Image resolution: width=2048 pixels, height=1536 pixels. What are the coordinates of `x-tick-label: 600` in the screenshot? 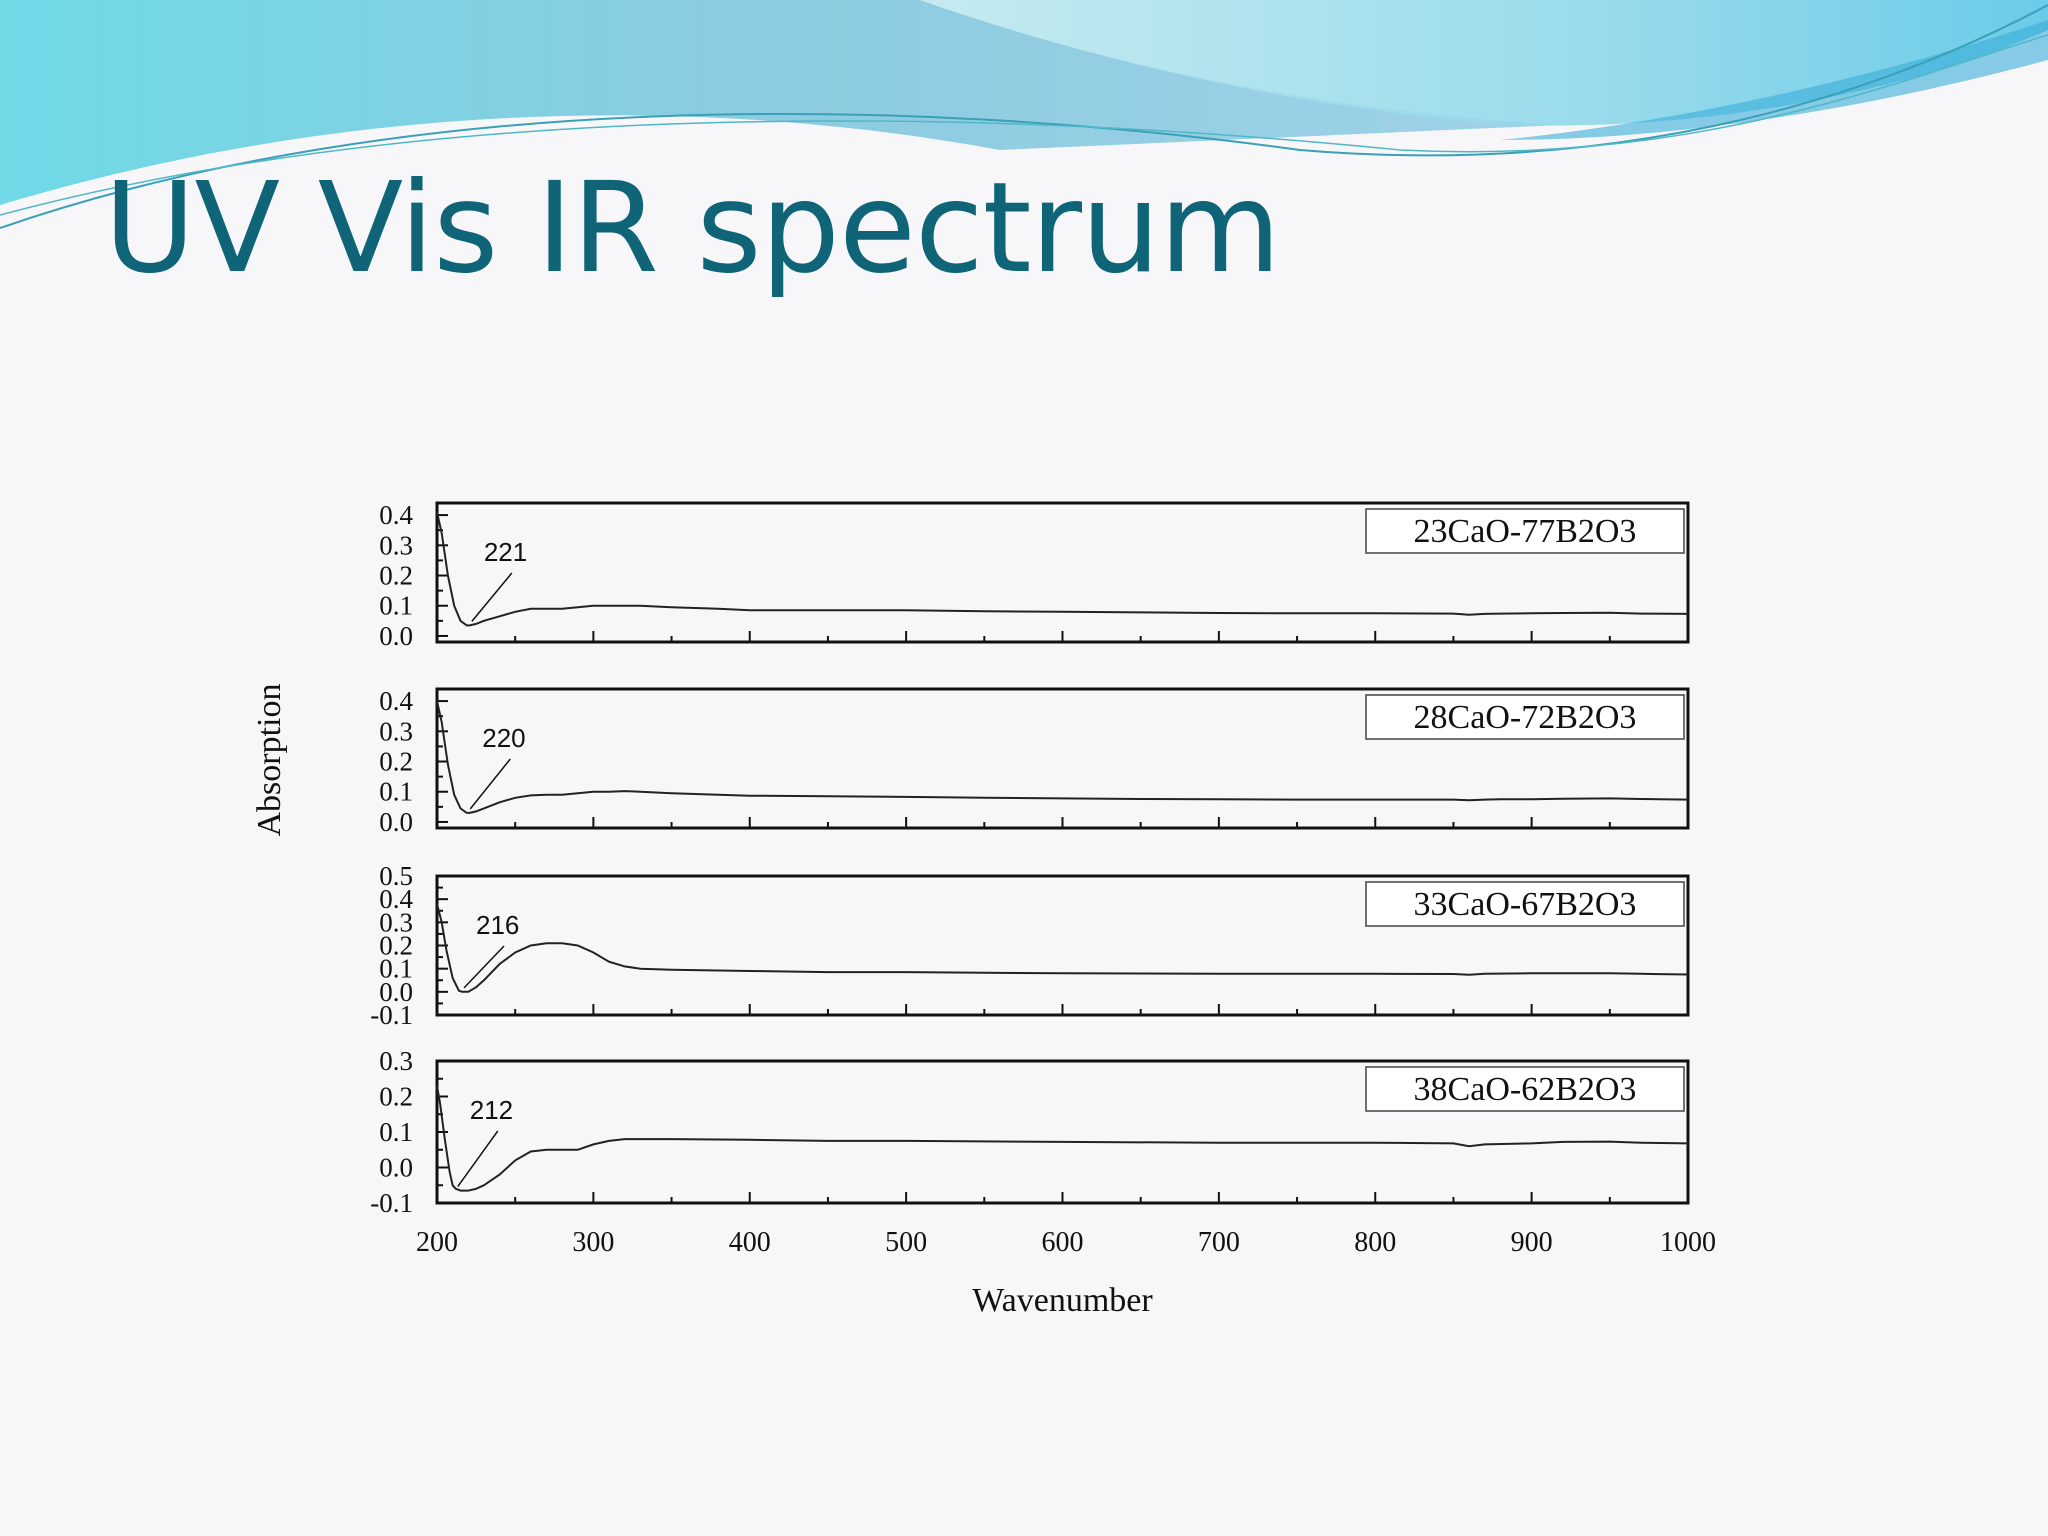 It's located at (1063, 1242).